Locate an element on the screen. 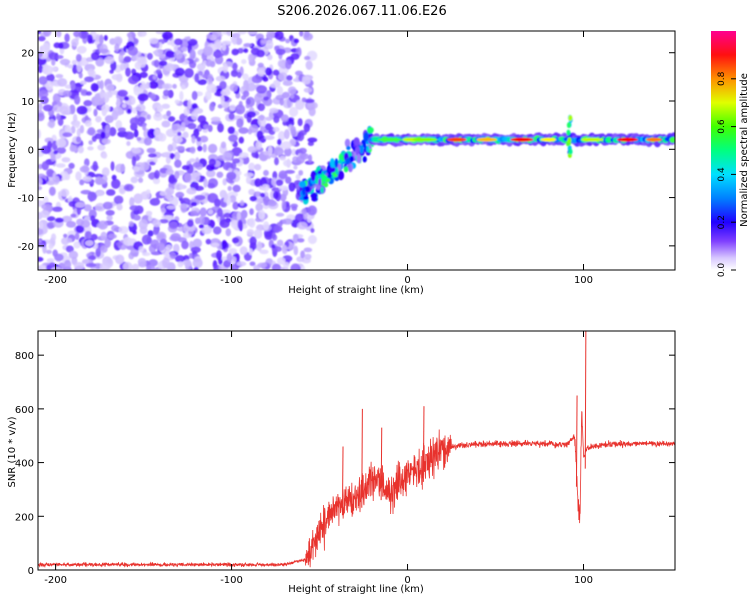 Image resolution: width=750 pixels, height=600 pixels. snr-x-tick-label: -100 is located at coordinates (231, 580).